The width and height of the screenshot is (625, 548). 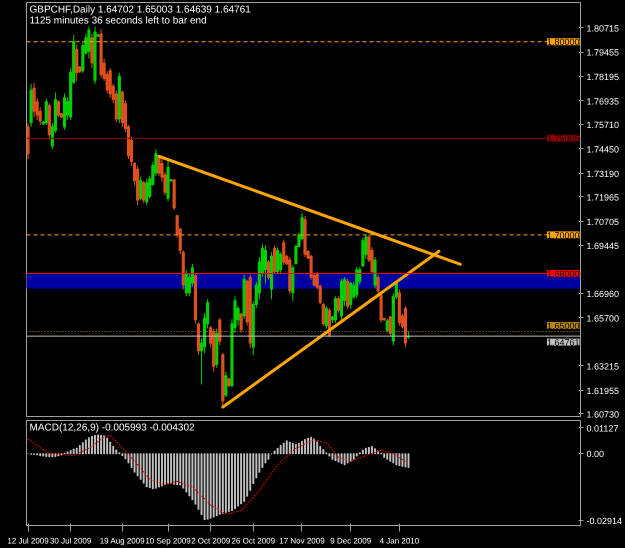 I want to click on ref-line-label: 1.70000, so click(x=563, y=235).